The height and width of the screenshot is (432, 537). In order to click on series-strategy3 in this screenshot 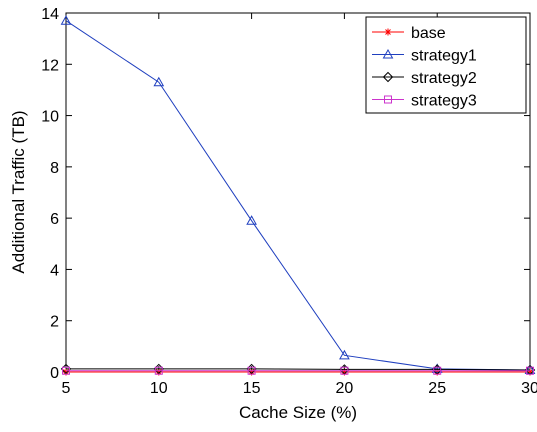, I will do `click(298, 370)`.